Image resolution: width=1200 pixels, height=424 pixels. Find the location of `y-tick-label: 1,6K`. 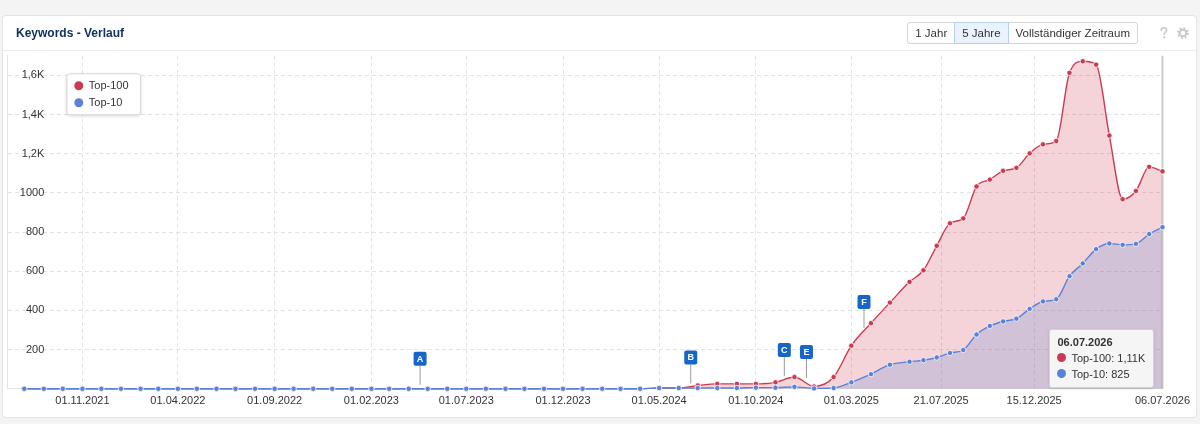

y-tick-label: 1,6K is located at coordinates (33, 74).